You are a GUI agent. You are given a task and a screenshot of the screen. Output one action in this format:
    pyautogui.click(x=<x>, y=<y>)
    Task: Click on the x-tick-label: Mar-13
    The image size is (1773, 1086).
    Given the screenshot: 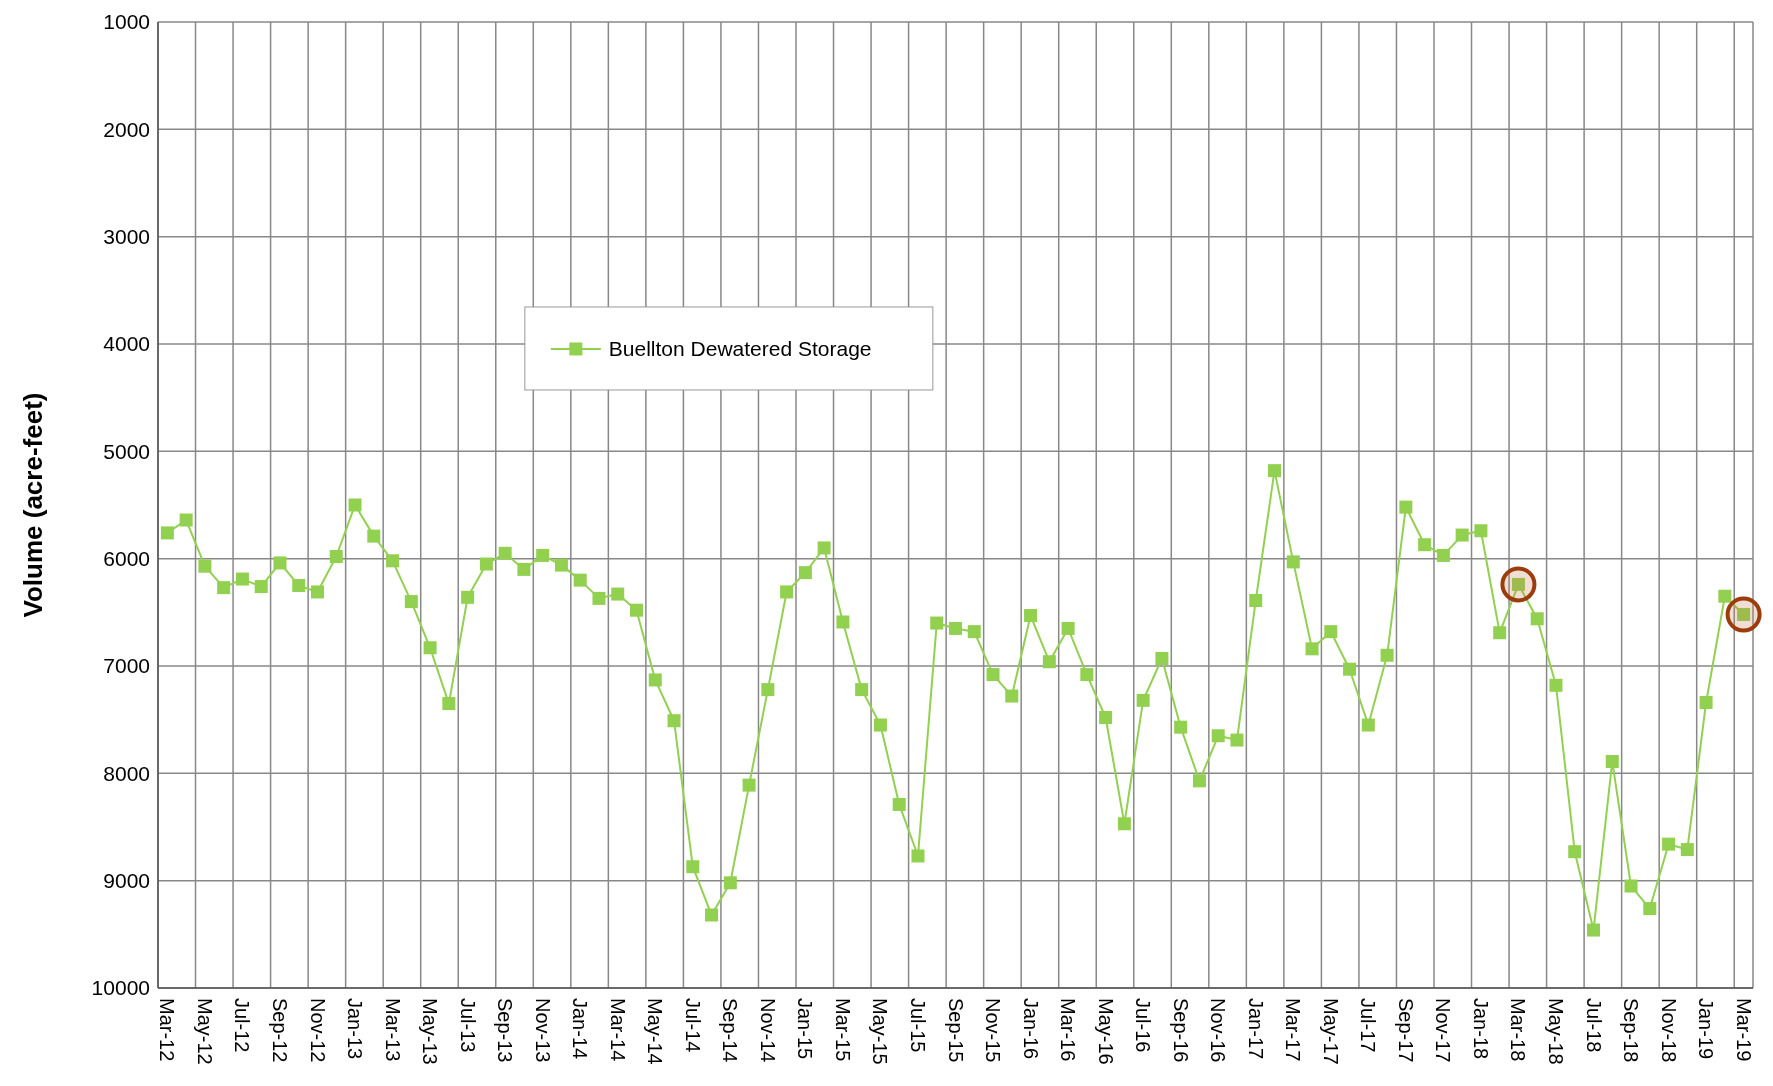 What is the action you would take?
    pyautogui.click(x=392, y=1030)
    